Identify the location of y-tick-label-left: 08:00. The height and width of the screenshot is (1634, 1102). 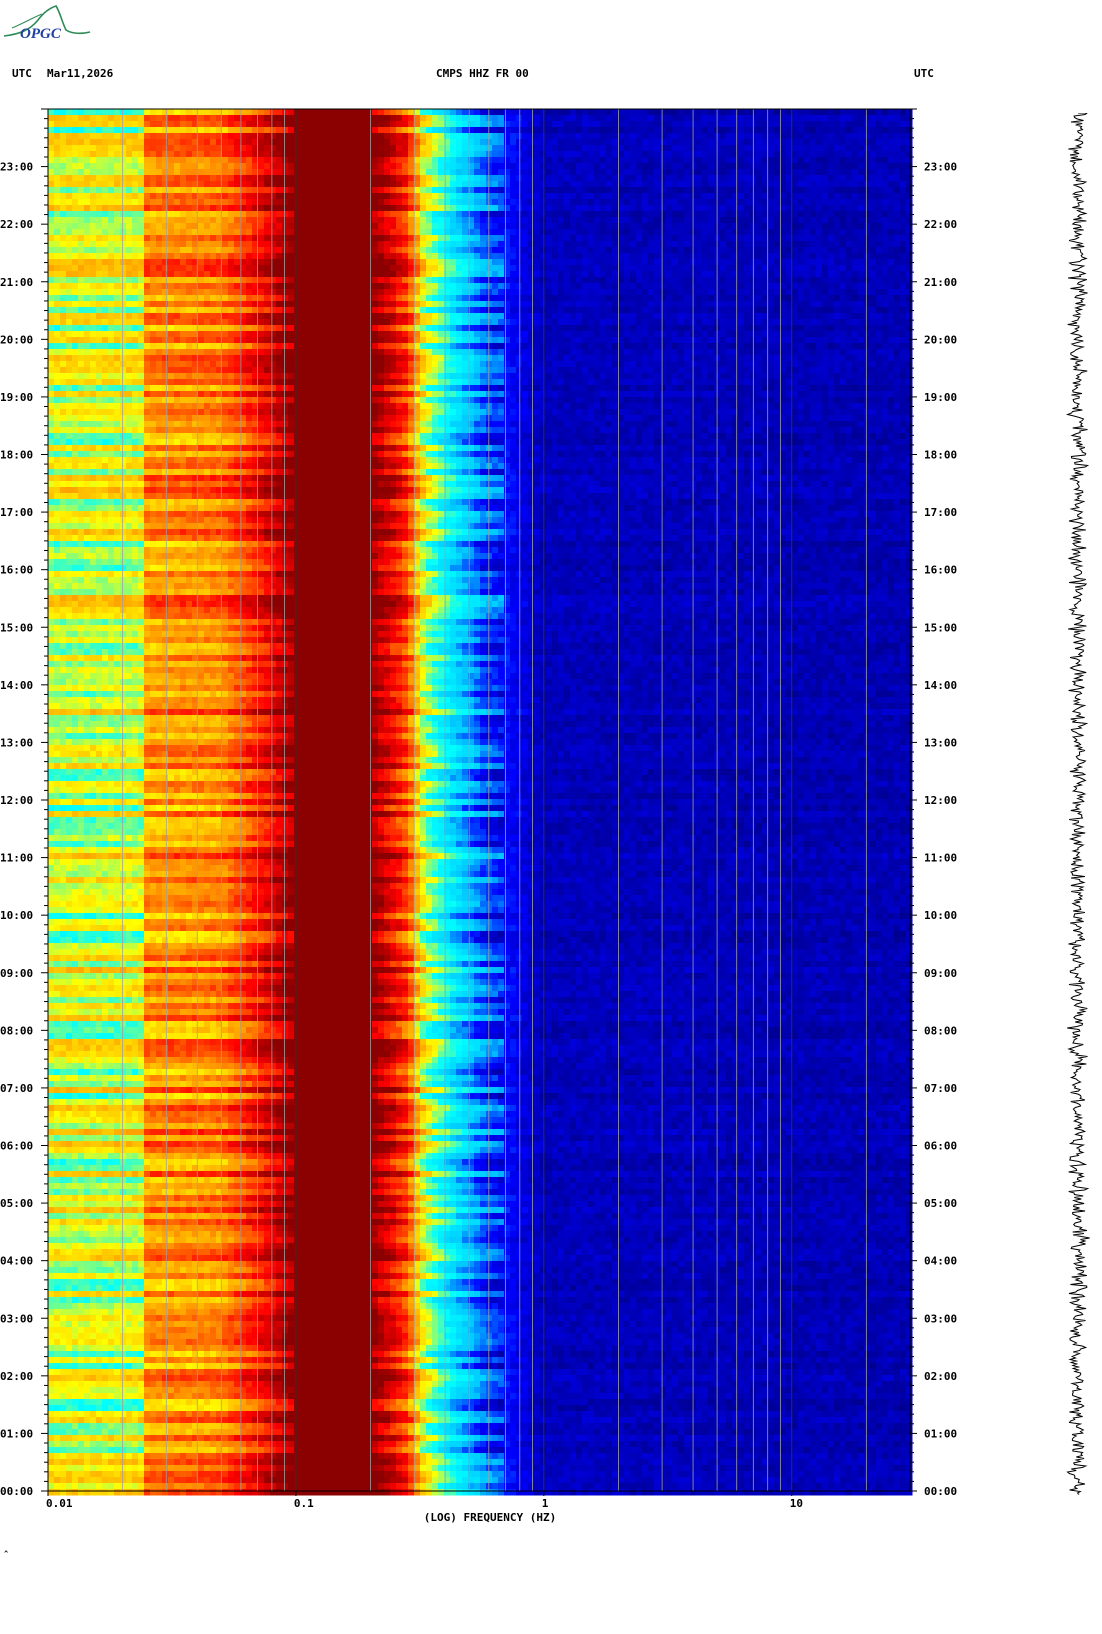
(16, 1030).